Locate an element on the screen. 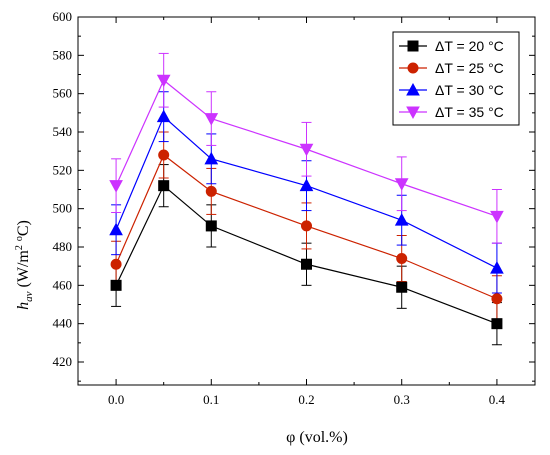 This screenshot has width=550, height=455. legend-label: ΔT = 35 °C is located at coordinates (469, 112).